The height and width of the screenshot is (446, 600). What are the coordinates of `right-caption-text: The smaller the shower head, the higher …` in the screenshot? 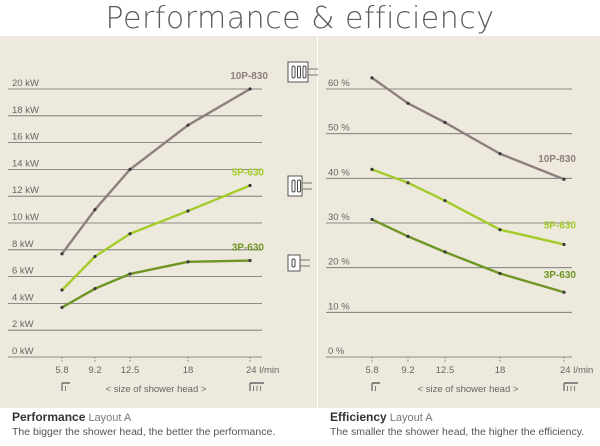 It's located at (457, 432).